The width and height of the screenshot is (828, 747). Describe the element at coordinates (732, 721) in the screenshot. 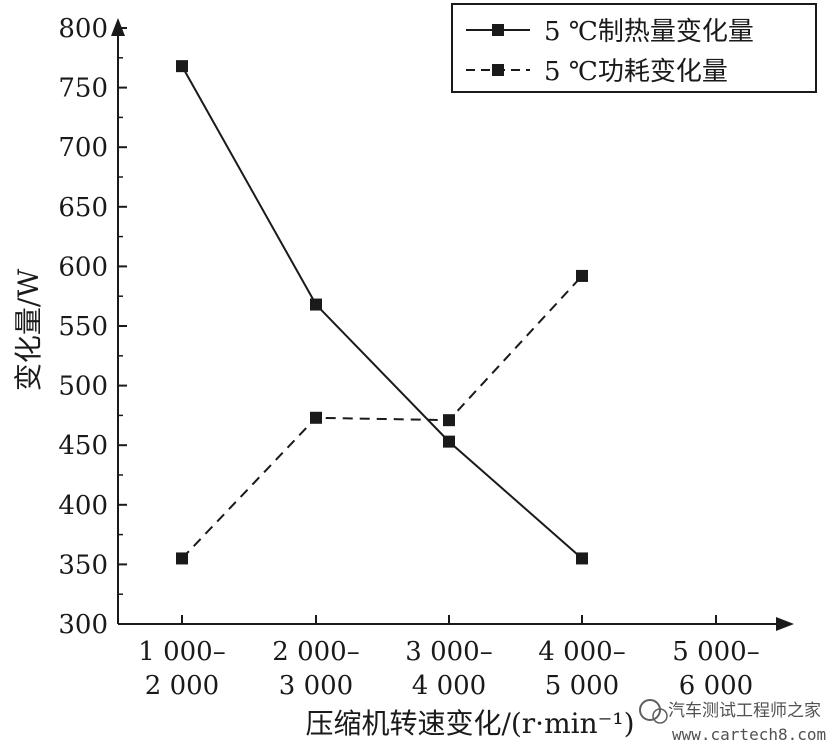

I see `watermark: 汽车测试工程师之家 www.cartech8.com` at that location.